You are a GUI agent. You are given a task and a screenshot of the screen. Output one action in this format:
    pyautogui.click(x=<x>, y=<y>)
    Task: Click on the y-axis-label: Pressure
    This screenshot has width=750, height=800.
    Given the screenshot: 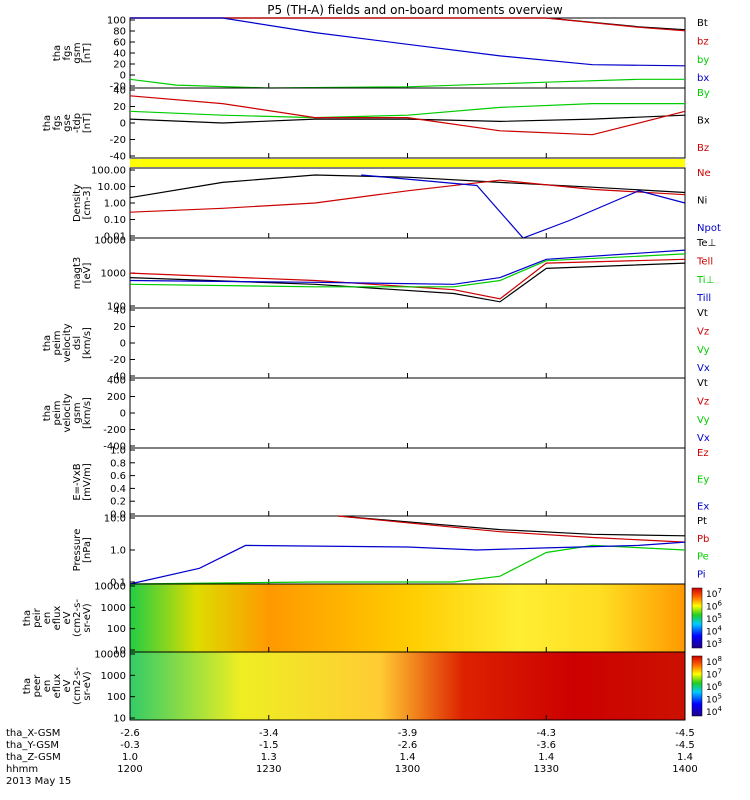 What is the action you would take?
    pyautogui.click(x=77, y=550)
    